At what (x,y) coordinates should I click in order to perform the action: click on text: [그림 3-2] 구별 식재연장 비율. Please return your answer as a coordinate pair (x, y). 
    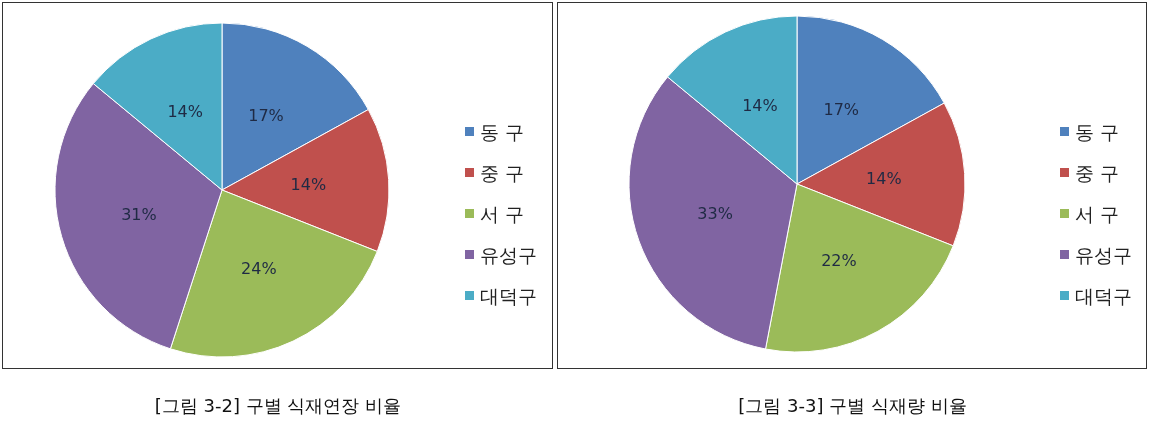
    Looking at the image, I should click on (278, 405).